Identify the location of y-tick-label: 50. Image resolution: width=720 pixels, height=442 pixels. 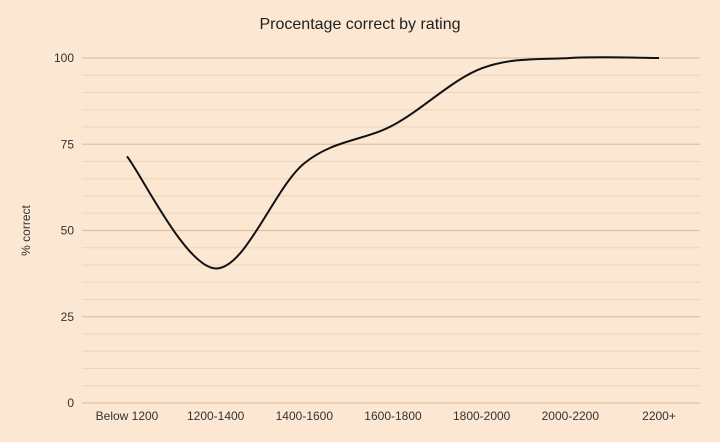
(68, 231).